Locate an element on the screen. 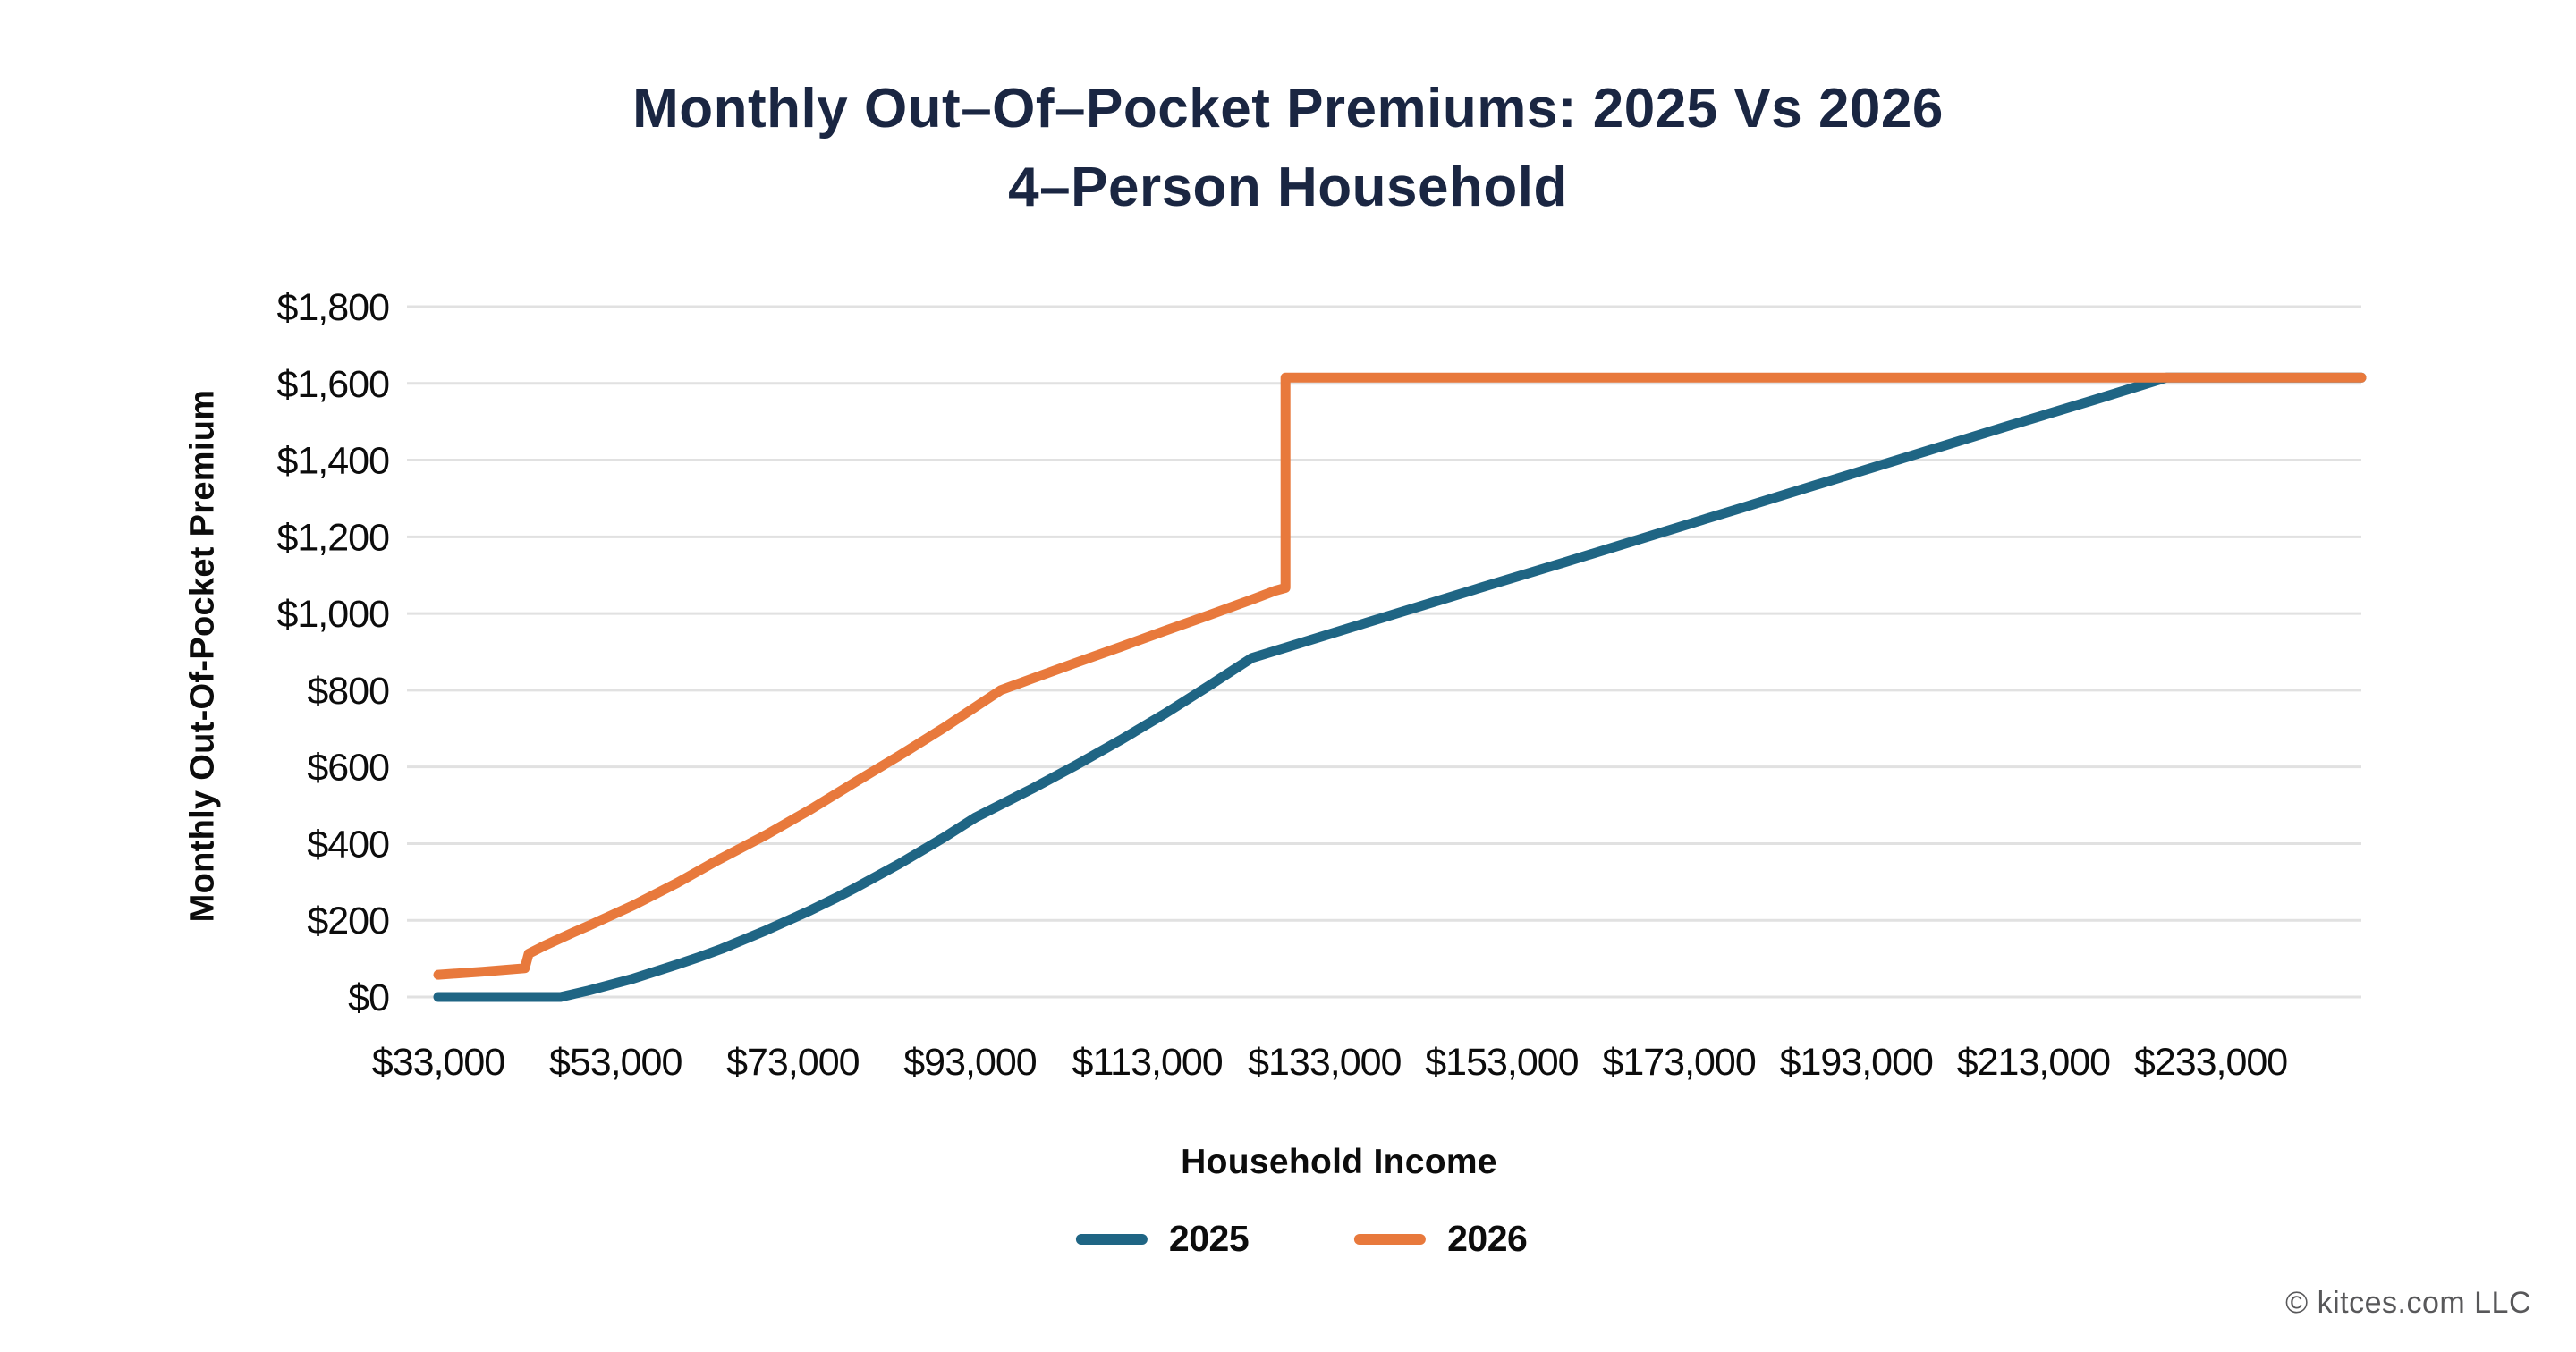  x-tick-label: $213,000 is located at coordinates (2033, 1062).